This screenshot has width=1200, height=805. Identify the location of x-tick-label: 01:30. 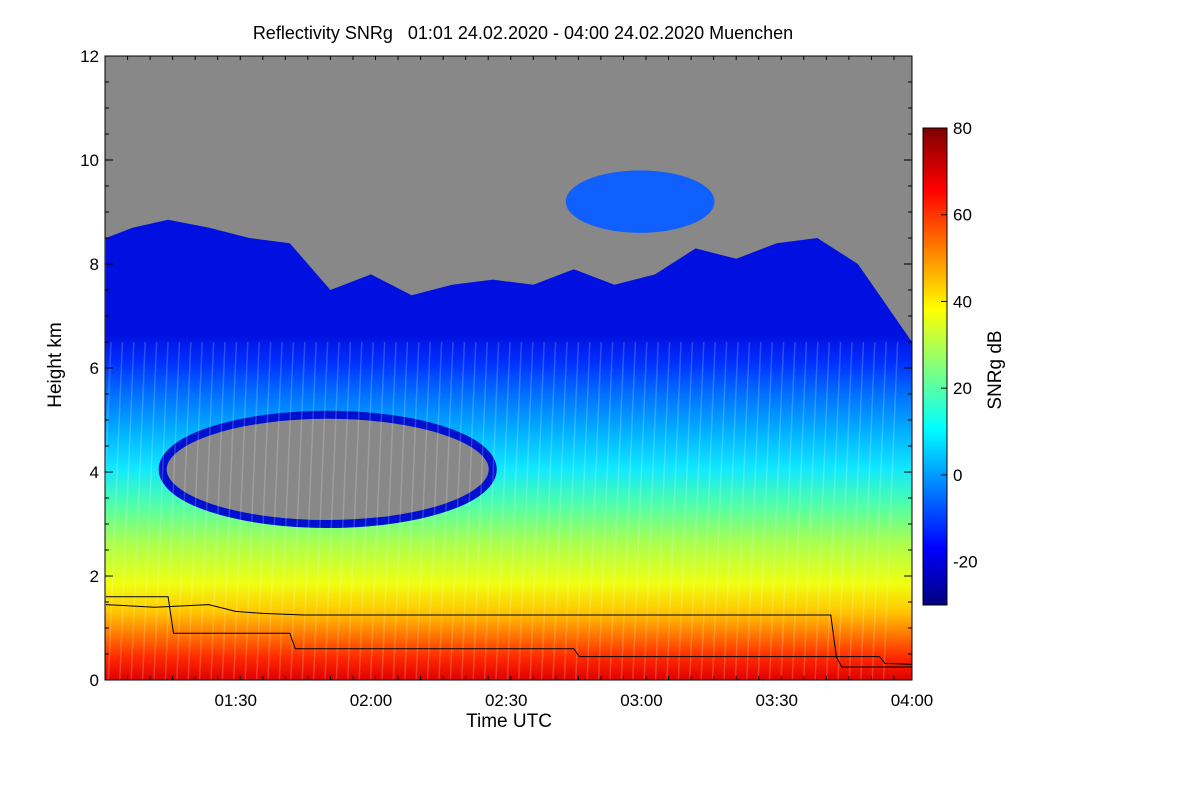
(235, 700).